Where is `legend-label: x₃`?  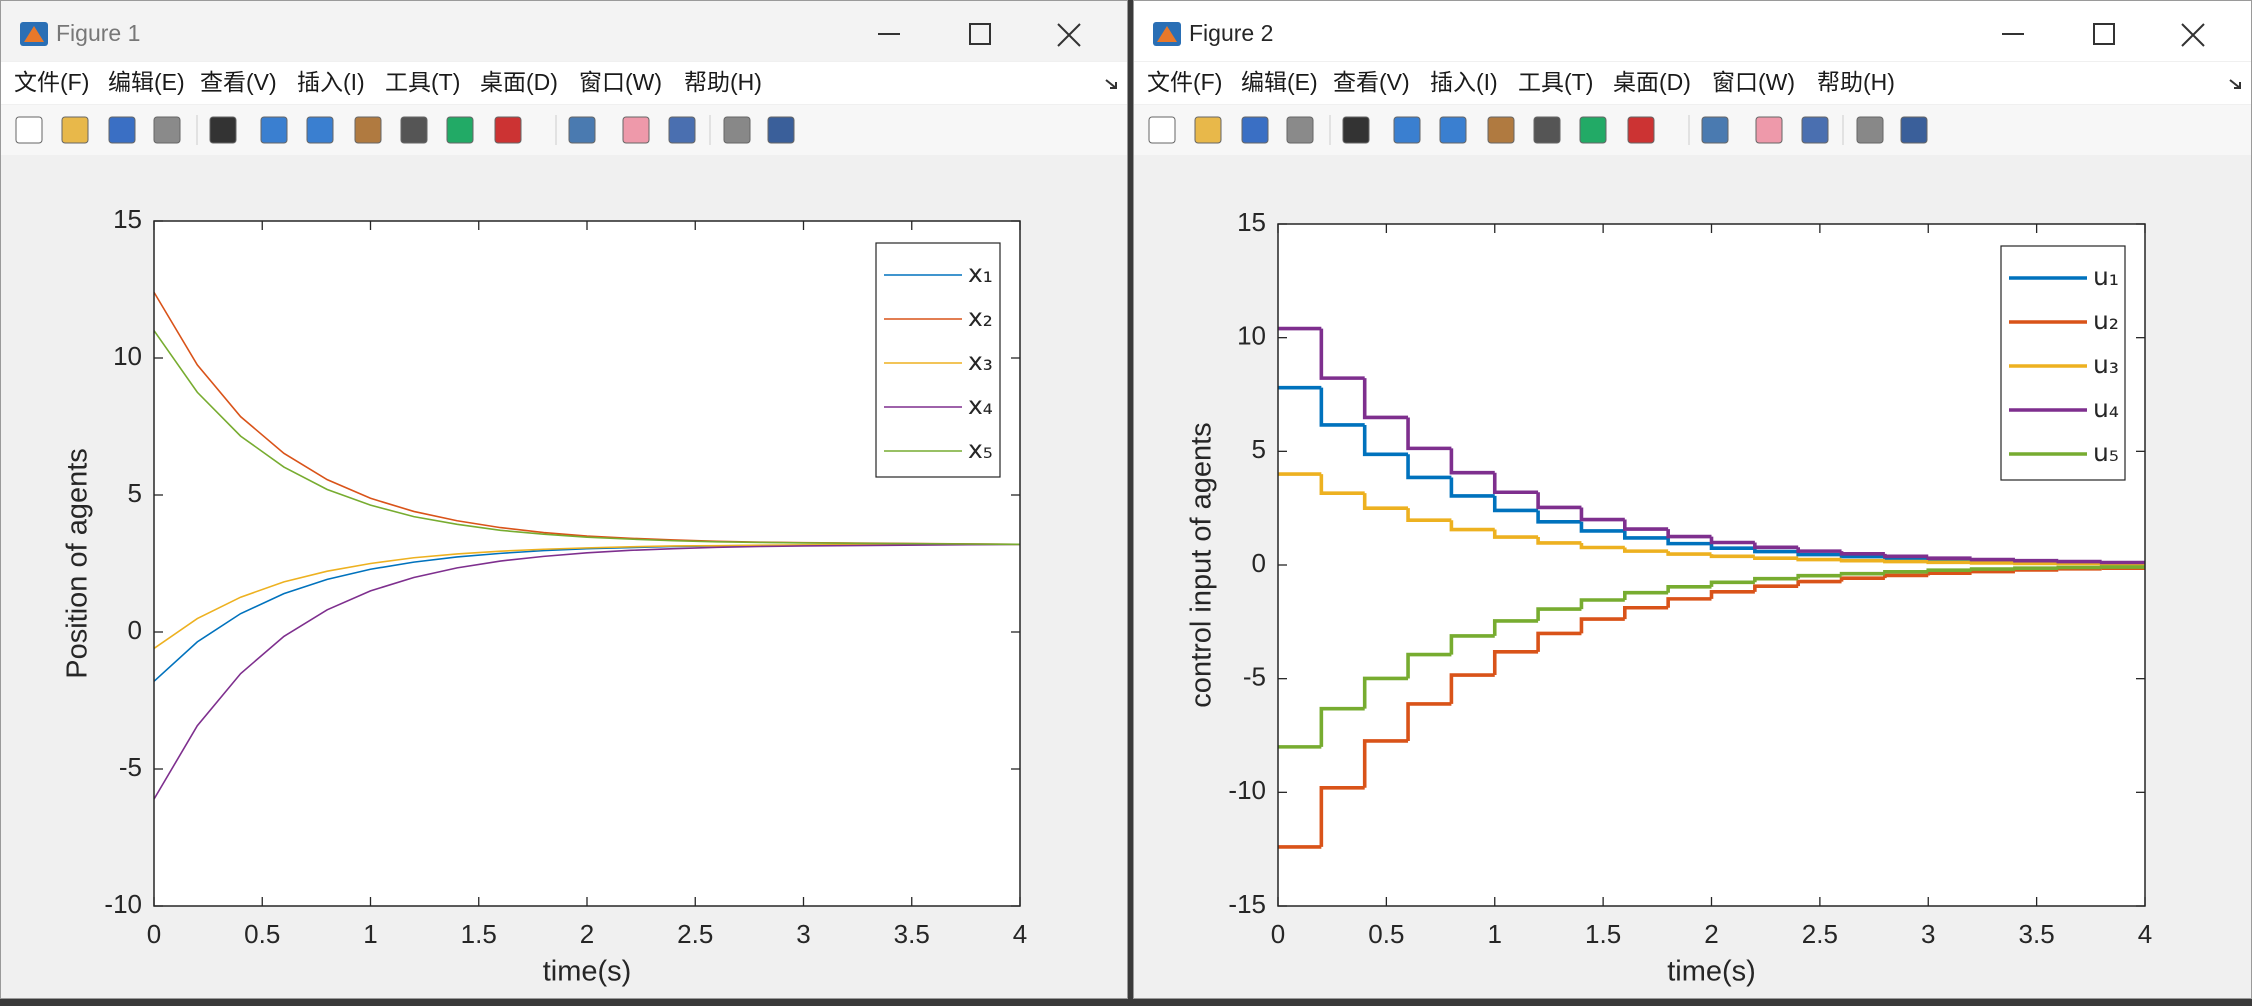
legend-label: x₃ is located at coordinates (980, 361).